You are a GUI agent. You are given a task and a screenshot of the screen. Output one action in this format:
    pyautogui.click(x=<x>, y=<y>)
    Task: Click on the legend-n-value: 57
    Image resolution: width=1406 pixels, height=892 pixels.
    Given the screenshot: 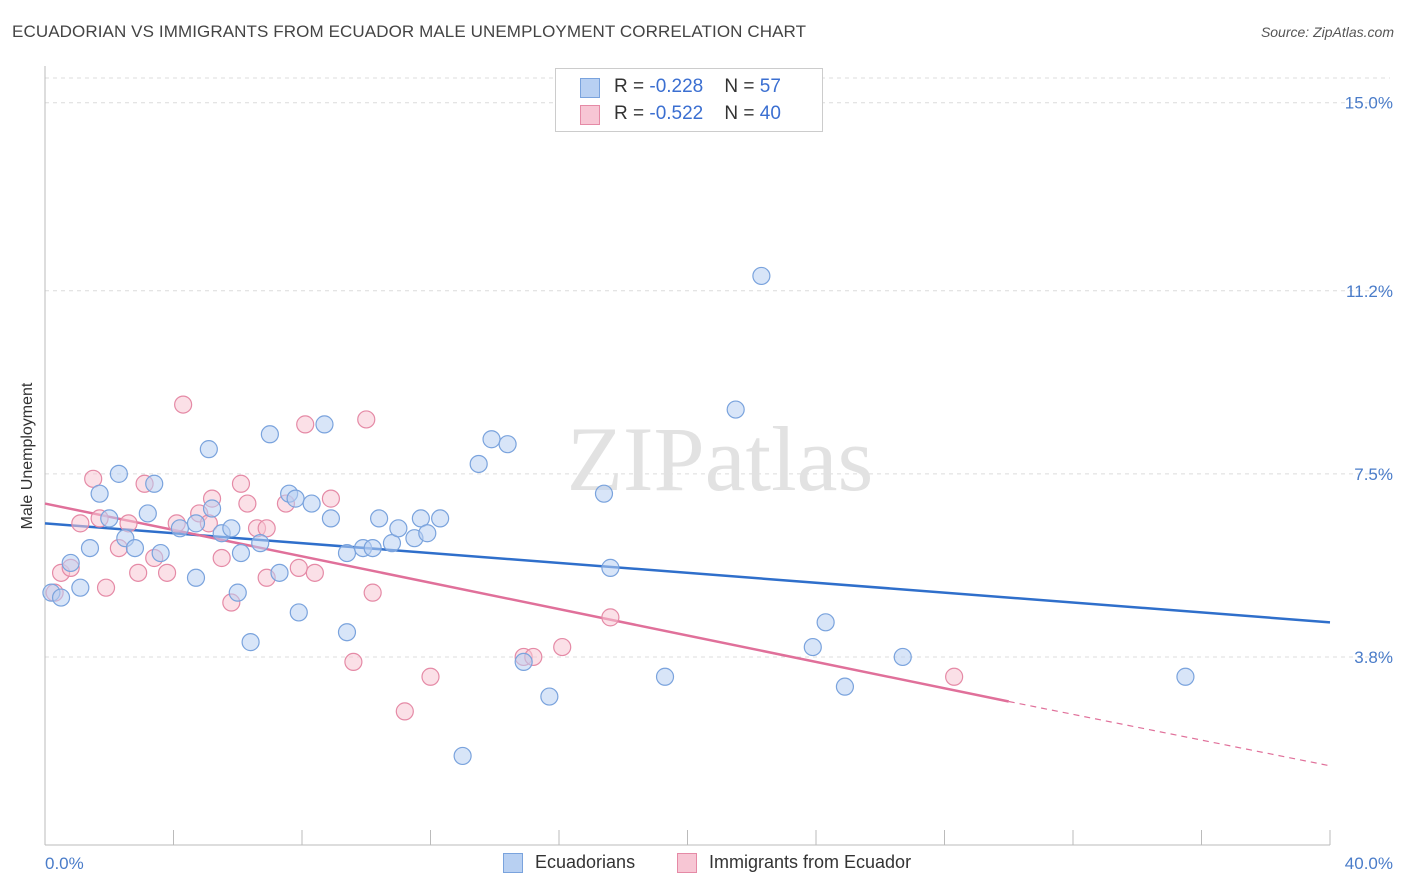 What is the action you would take?
    pyautogui.click(x=770, y=86)
    